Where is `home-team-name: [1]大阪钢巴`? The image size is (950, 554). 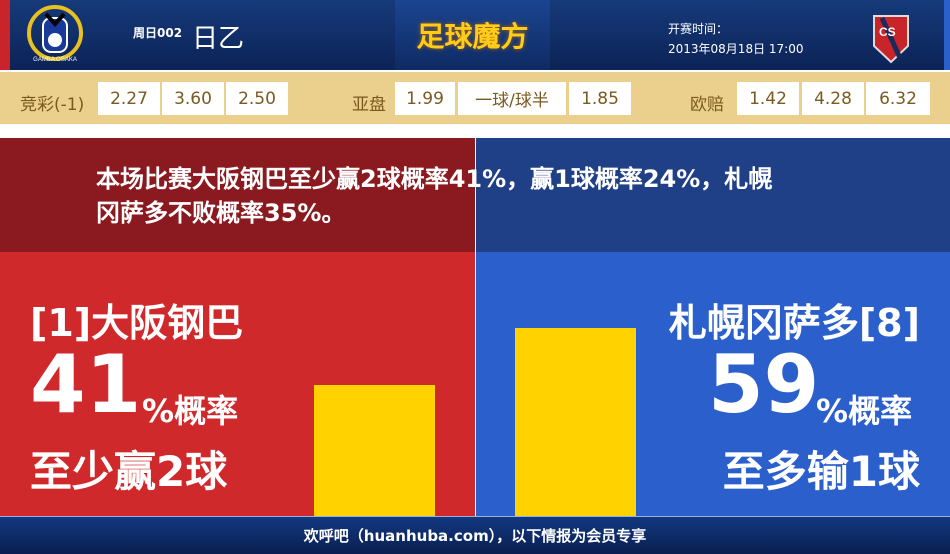 home-team-name: [1]大阪钢巴 is located at coordinates (137, 323).